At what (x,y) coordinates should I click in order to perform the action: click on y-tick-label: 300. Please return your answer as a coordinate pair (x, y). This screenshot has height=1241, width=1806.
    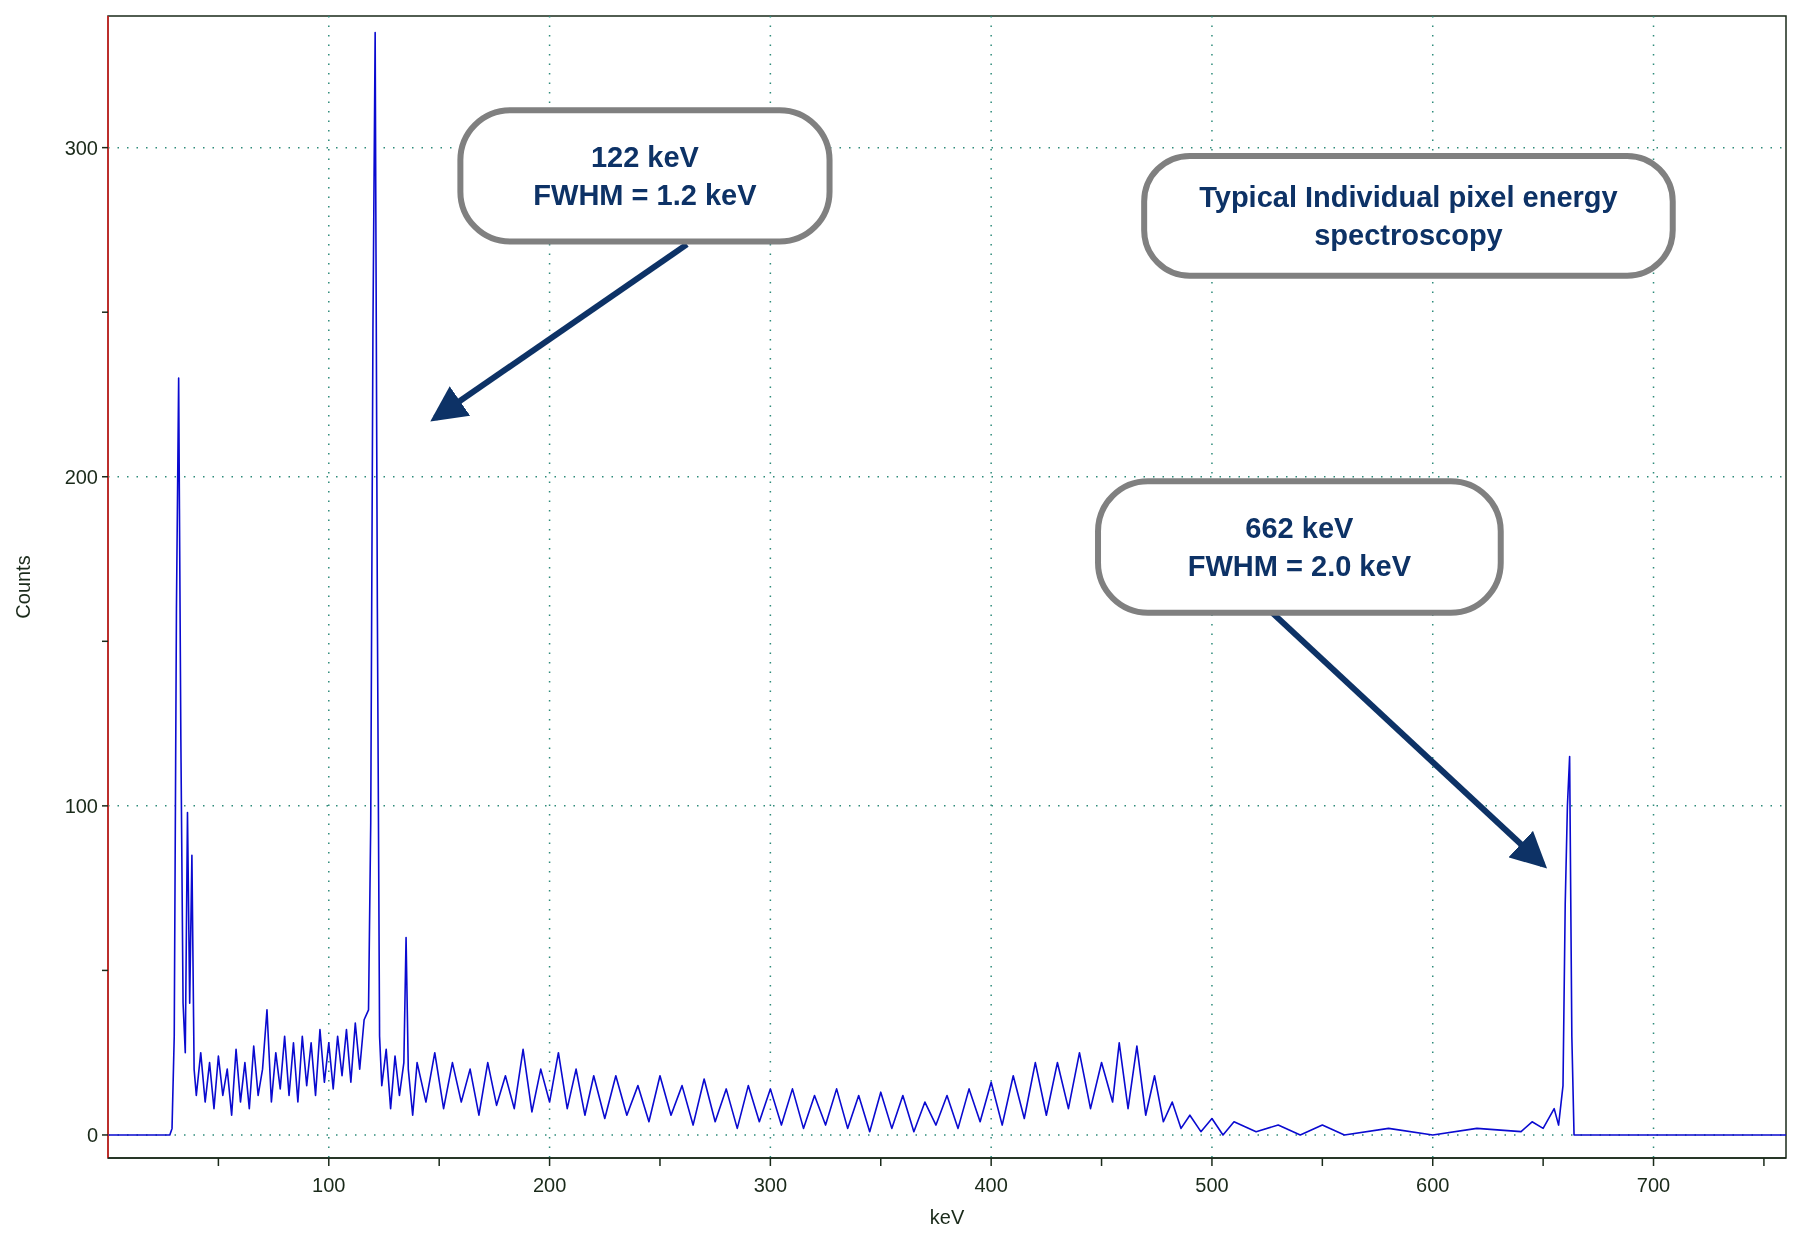
    Looking at the image, I should click on (81, 147).